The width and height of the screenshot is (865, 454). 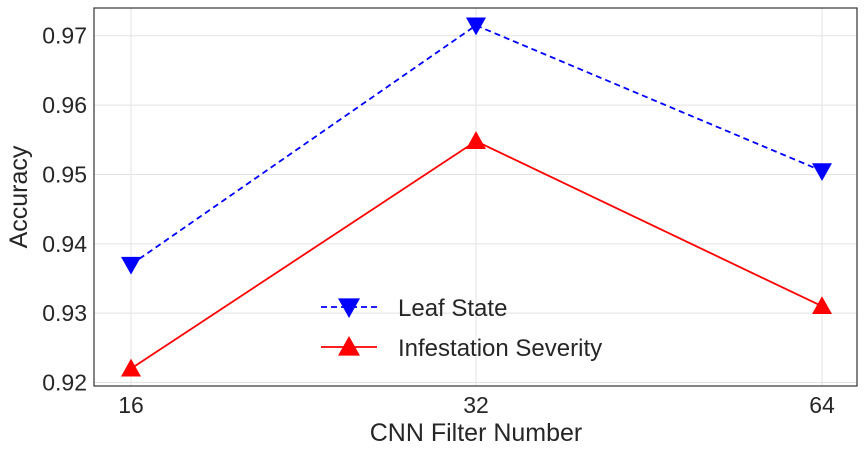 What do you see at coordinates (64, 174) in the screenshot?
I see `y-tick-label: 0.95` at bounding box center [64, 174].